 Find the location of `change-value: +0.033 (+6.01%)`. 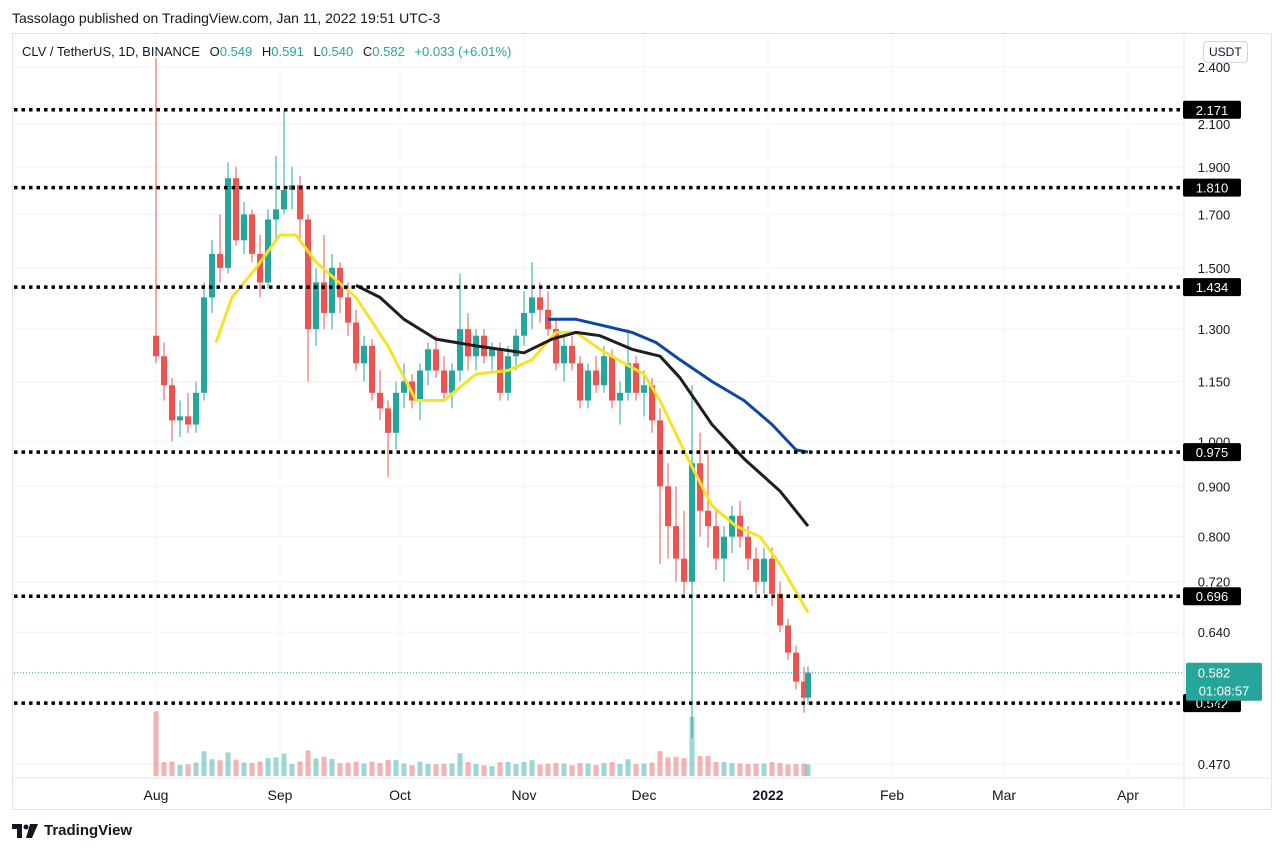

change-value: +0.033 (+6.01%) is located at coordinates (463, 51).